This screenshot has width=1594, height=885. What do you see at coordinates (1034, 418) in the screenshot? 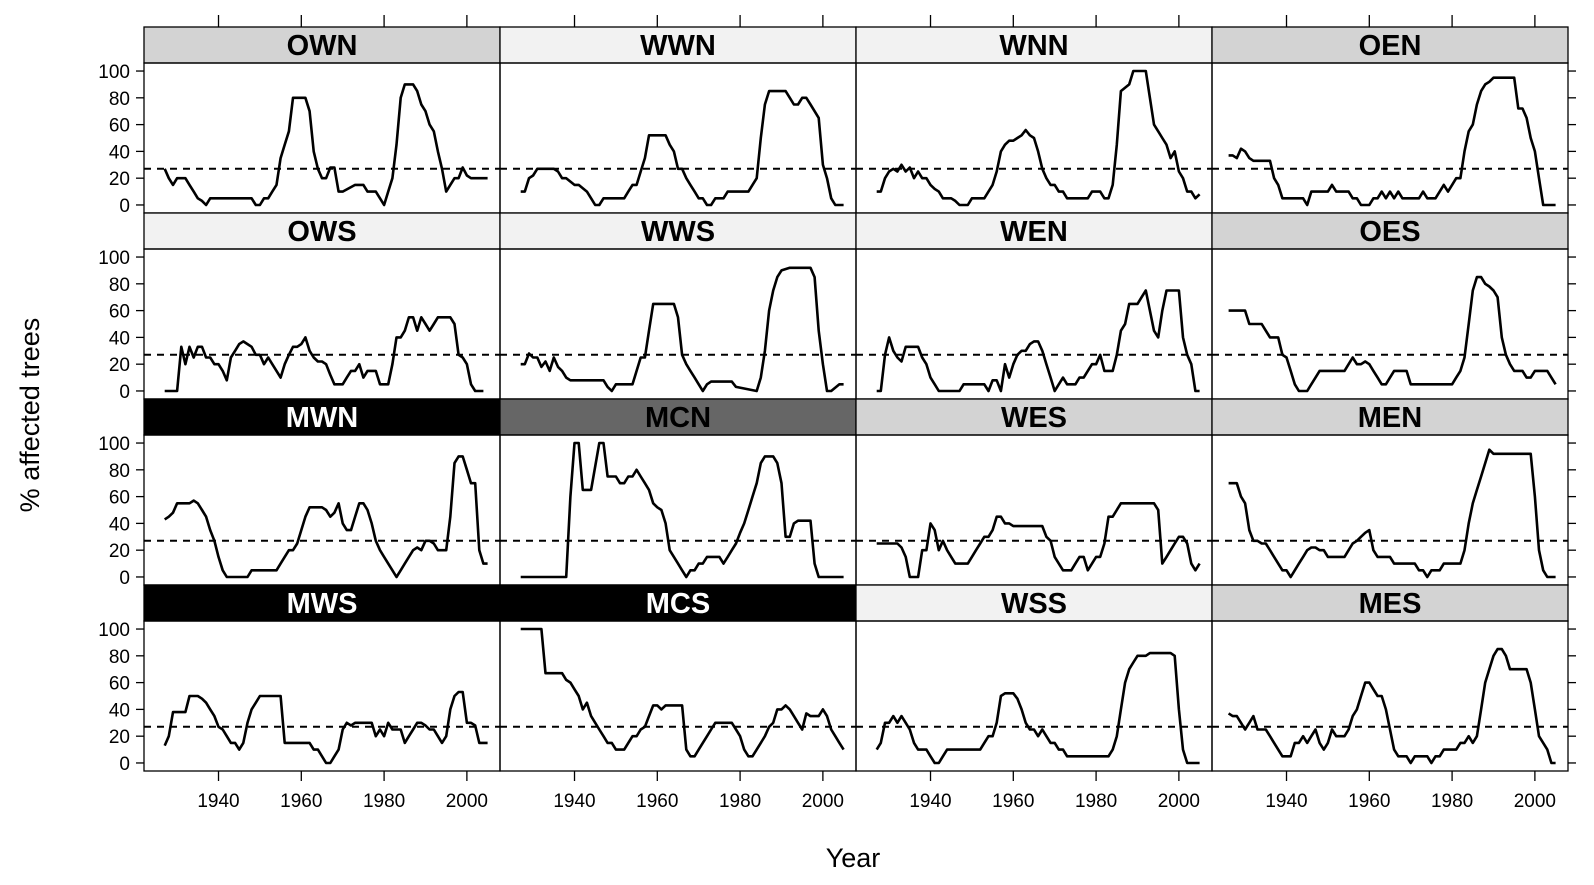
I see `panel-strip-label: WES` at bounding box center [1034, 418].